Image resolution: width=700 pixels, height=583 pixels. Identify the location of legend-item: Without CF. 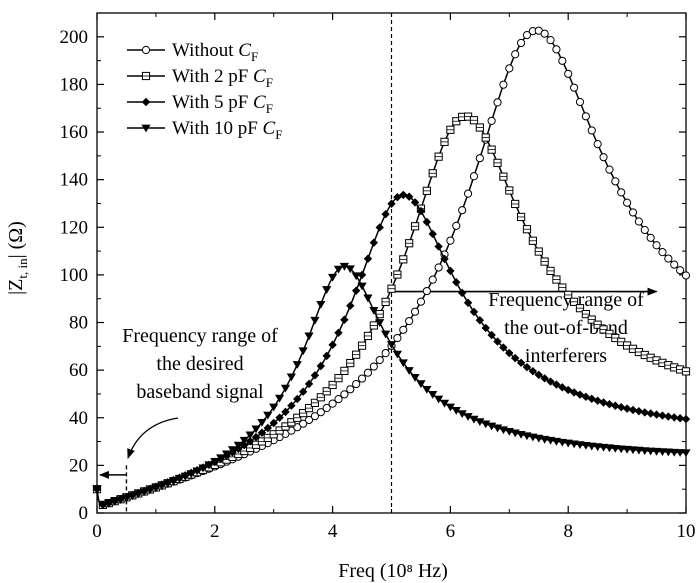
(192, 52).